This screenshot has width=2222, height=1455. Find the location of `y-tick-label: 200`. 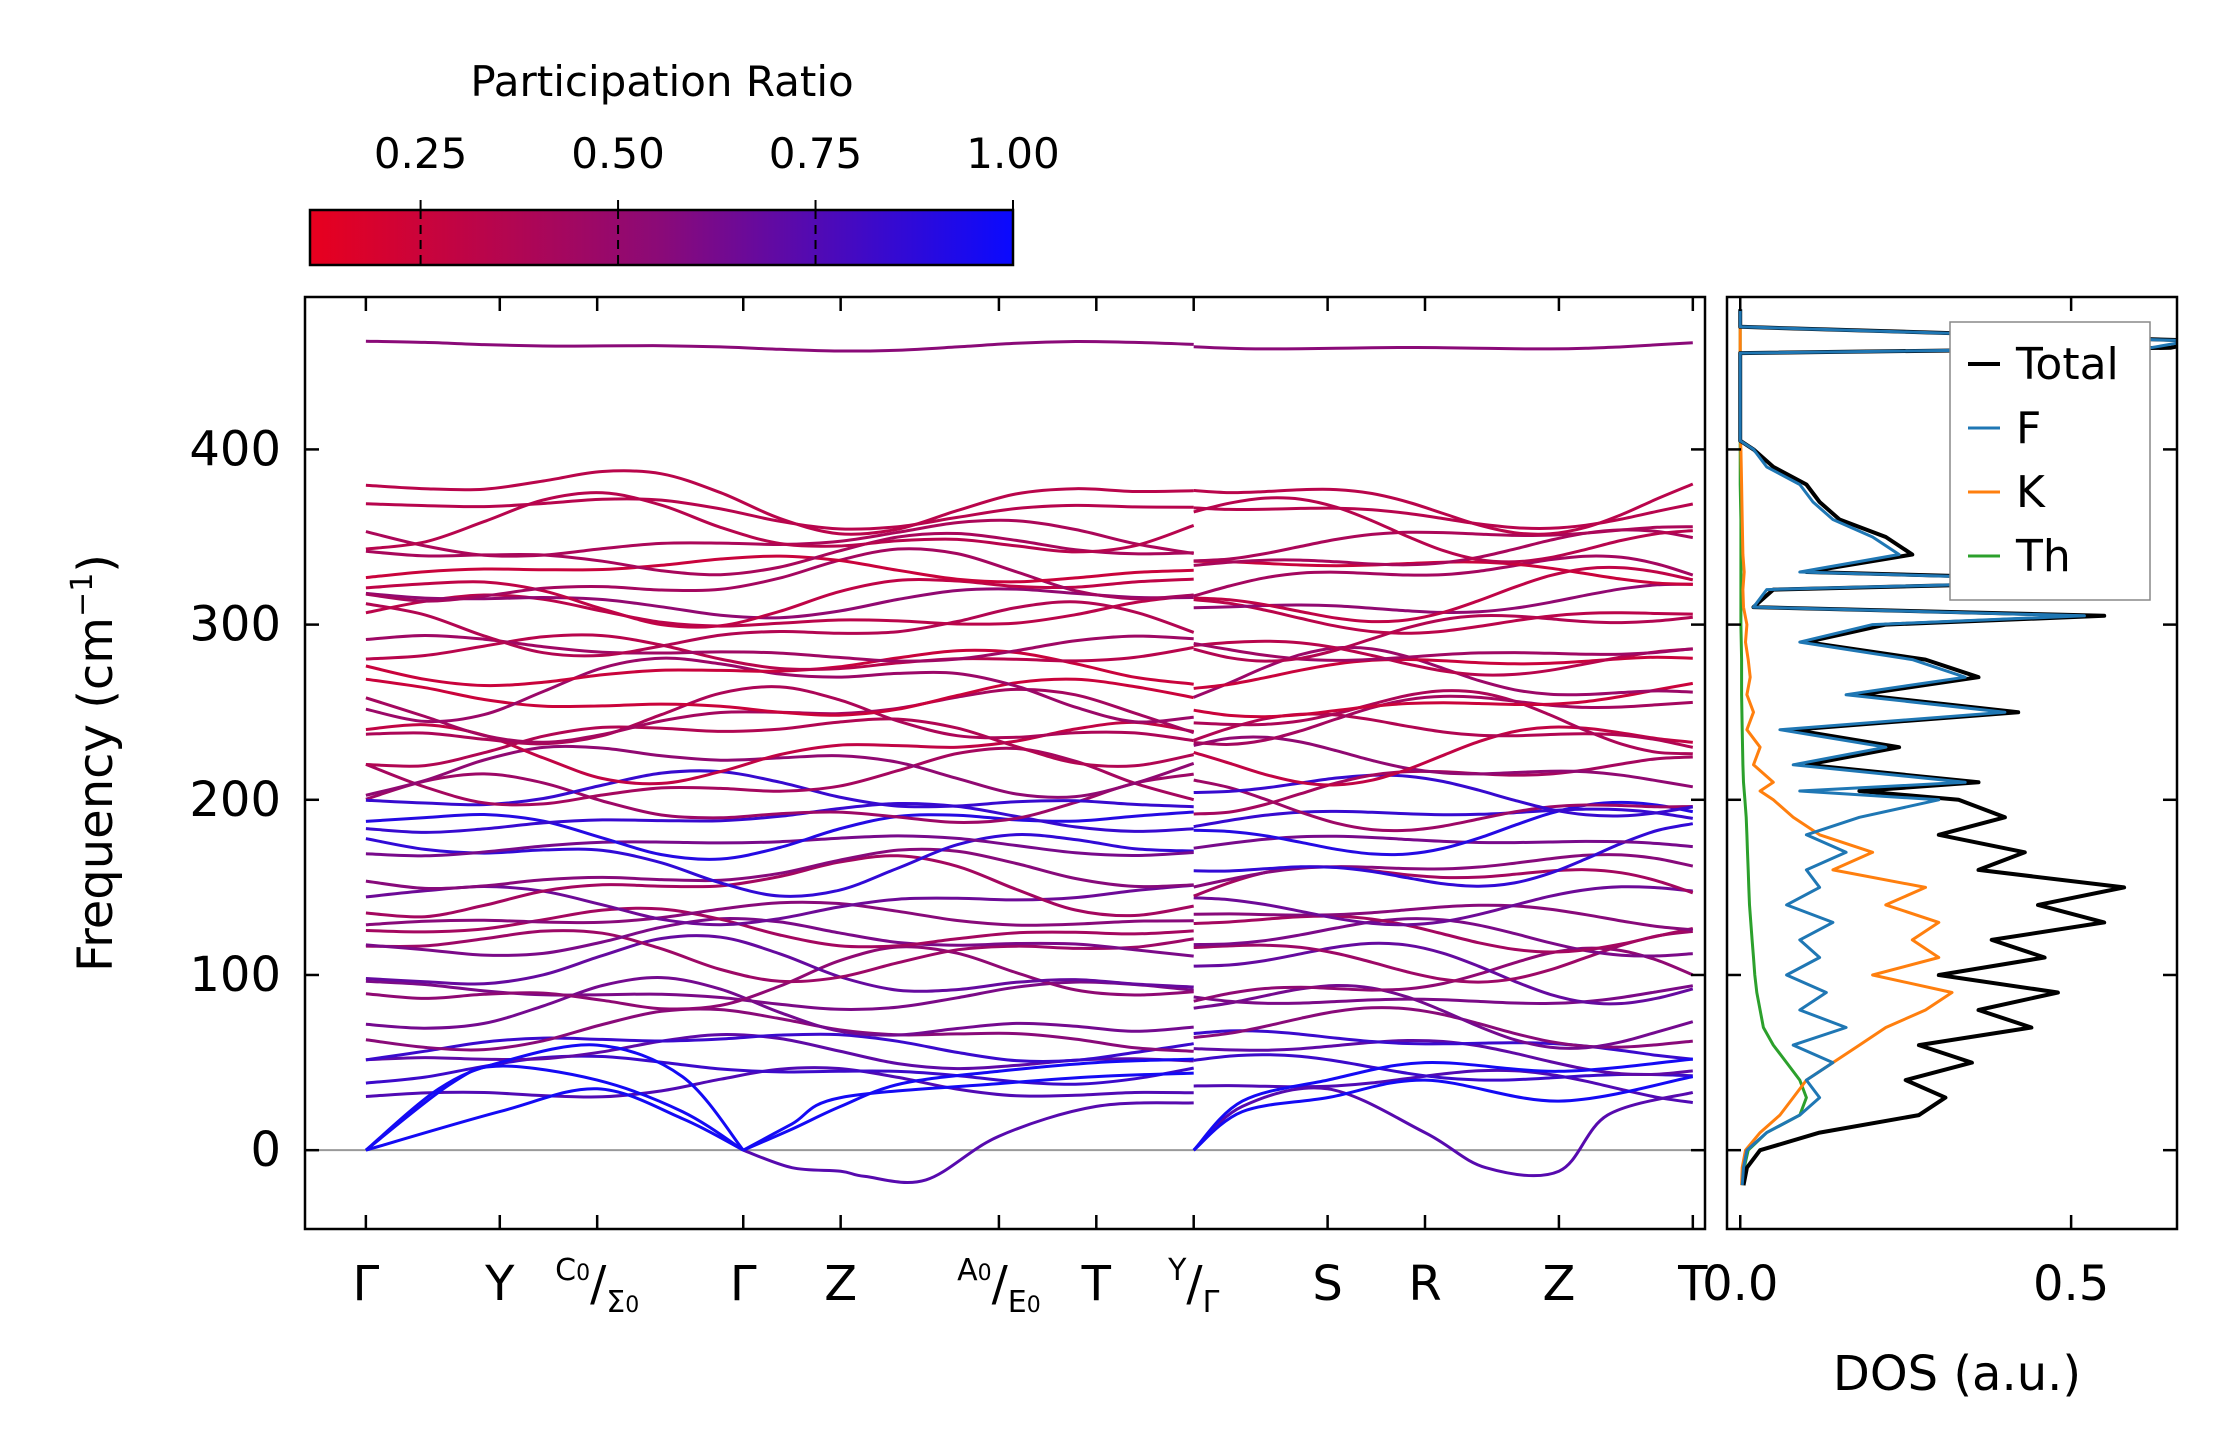

y-tick-label: 200 is located at coordinates (235, 800).